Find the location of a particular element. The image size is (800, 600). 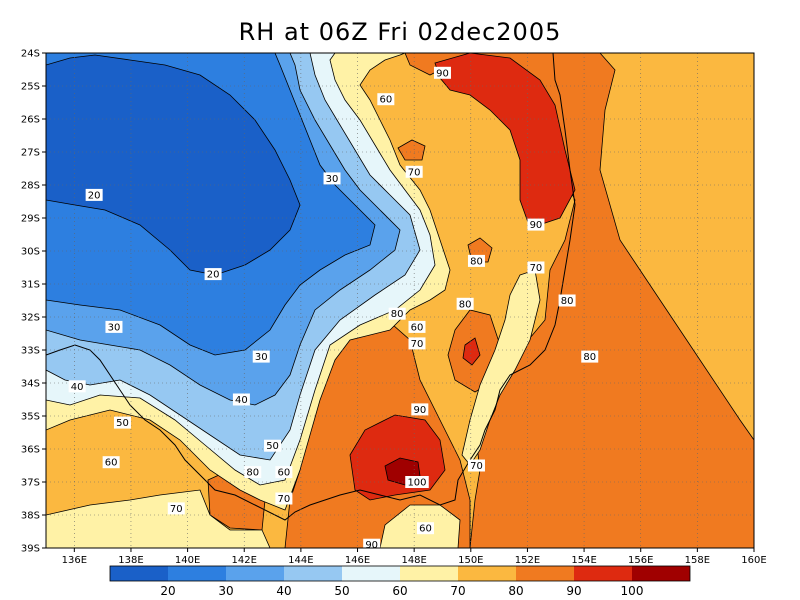

colorbar-label: 40 is located at coordinates (283, 591).